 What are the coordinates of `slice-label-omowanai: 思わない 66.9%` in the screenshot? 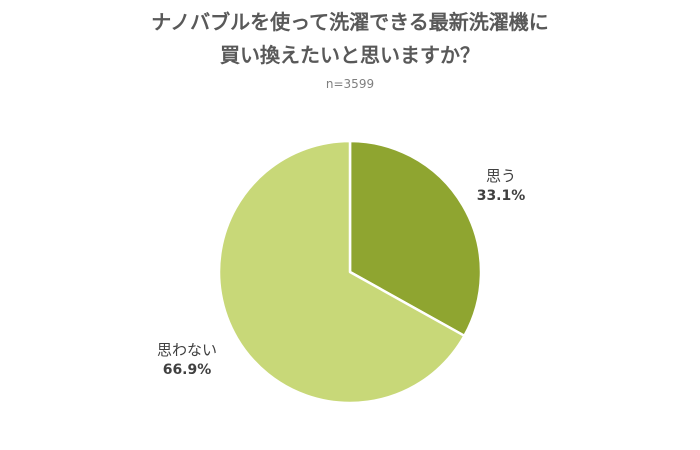 It's located at (187, 360).